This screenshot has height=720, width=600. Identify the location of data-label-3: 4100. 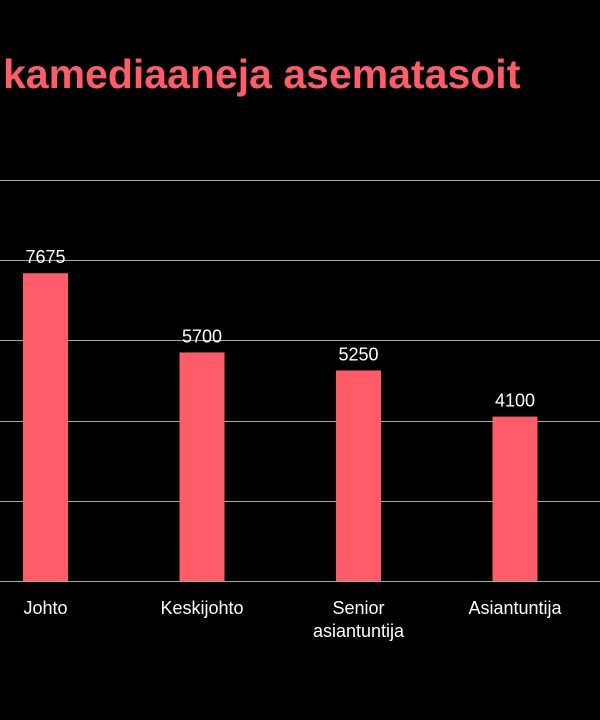
(515, 401).